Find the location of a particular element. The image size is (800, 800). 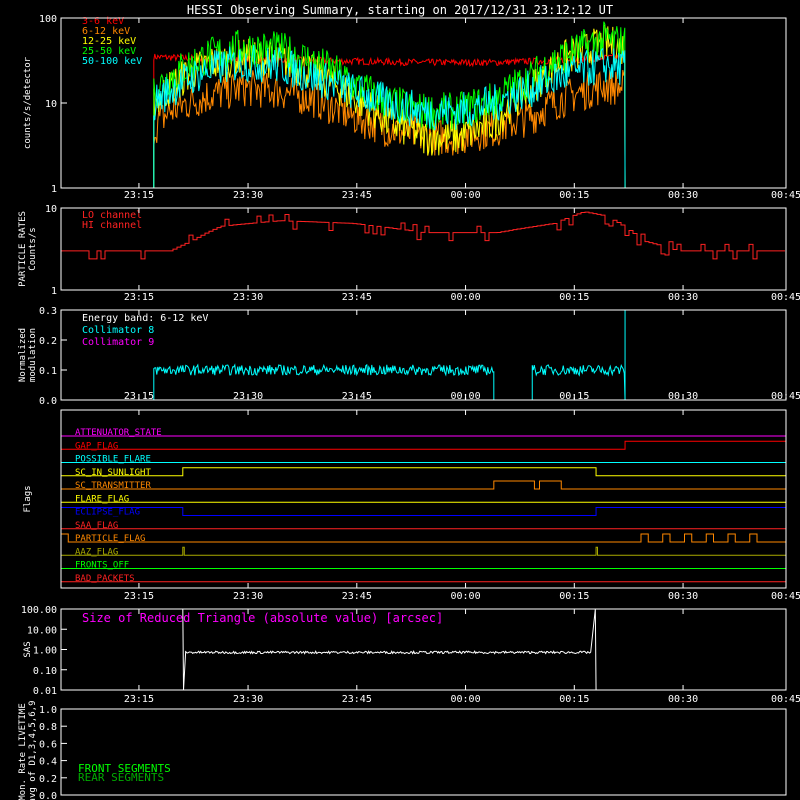

flag-trace-eclipse_flag is located at coordinates (423, 511).